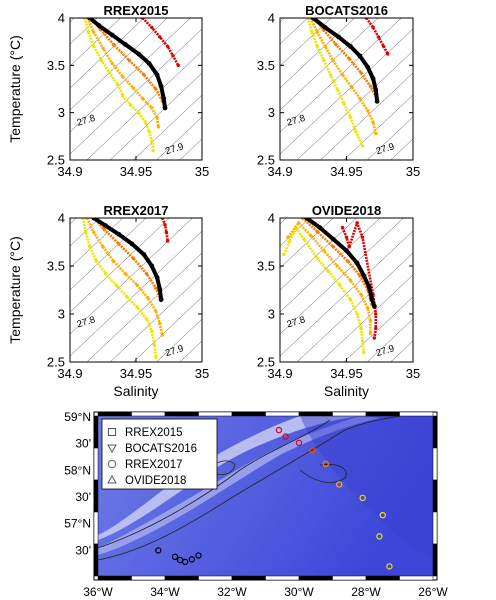  Describe the element at coordinates (366, 488) in the screenshot. I see `deep-basin` at that location.